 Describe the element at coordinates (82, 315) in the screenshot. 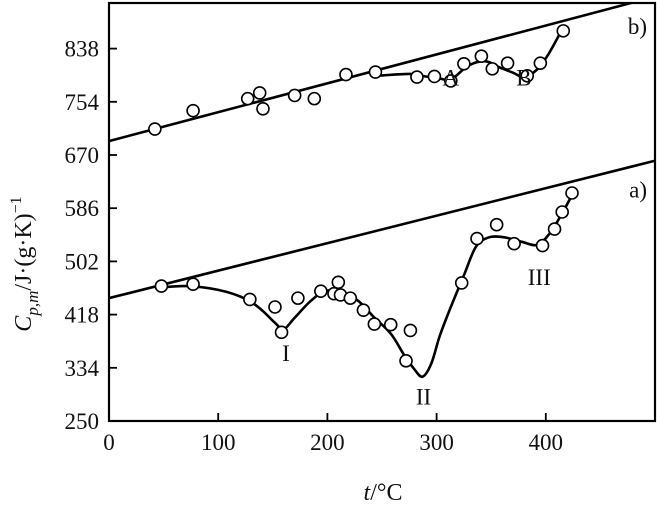

I see `y-tick-label: 418` at that location.